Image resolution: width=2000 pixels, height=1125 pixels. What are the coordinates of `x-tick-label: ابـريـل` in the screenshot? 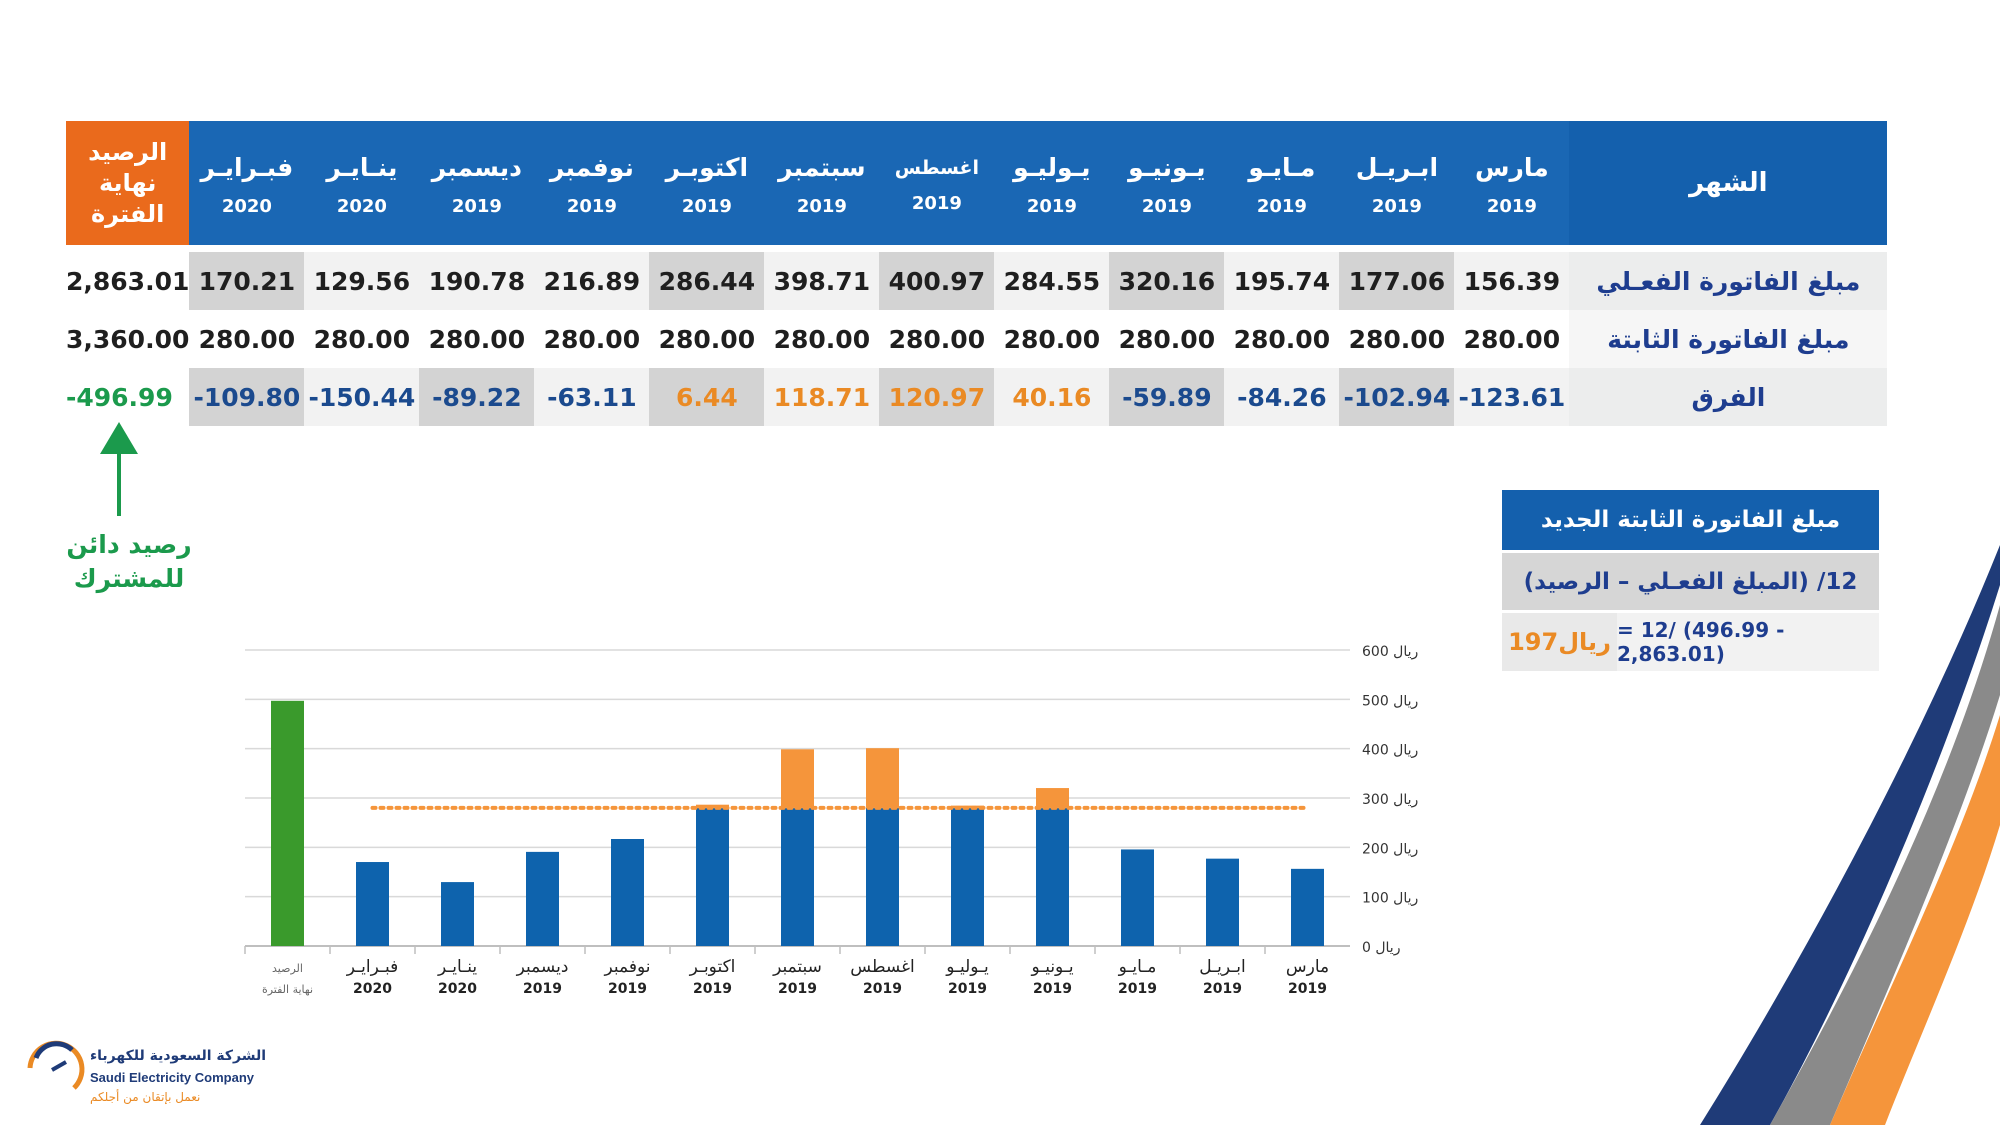 It's located at (1222, 967).